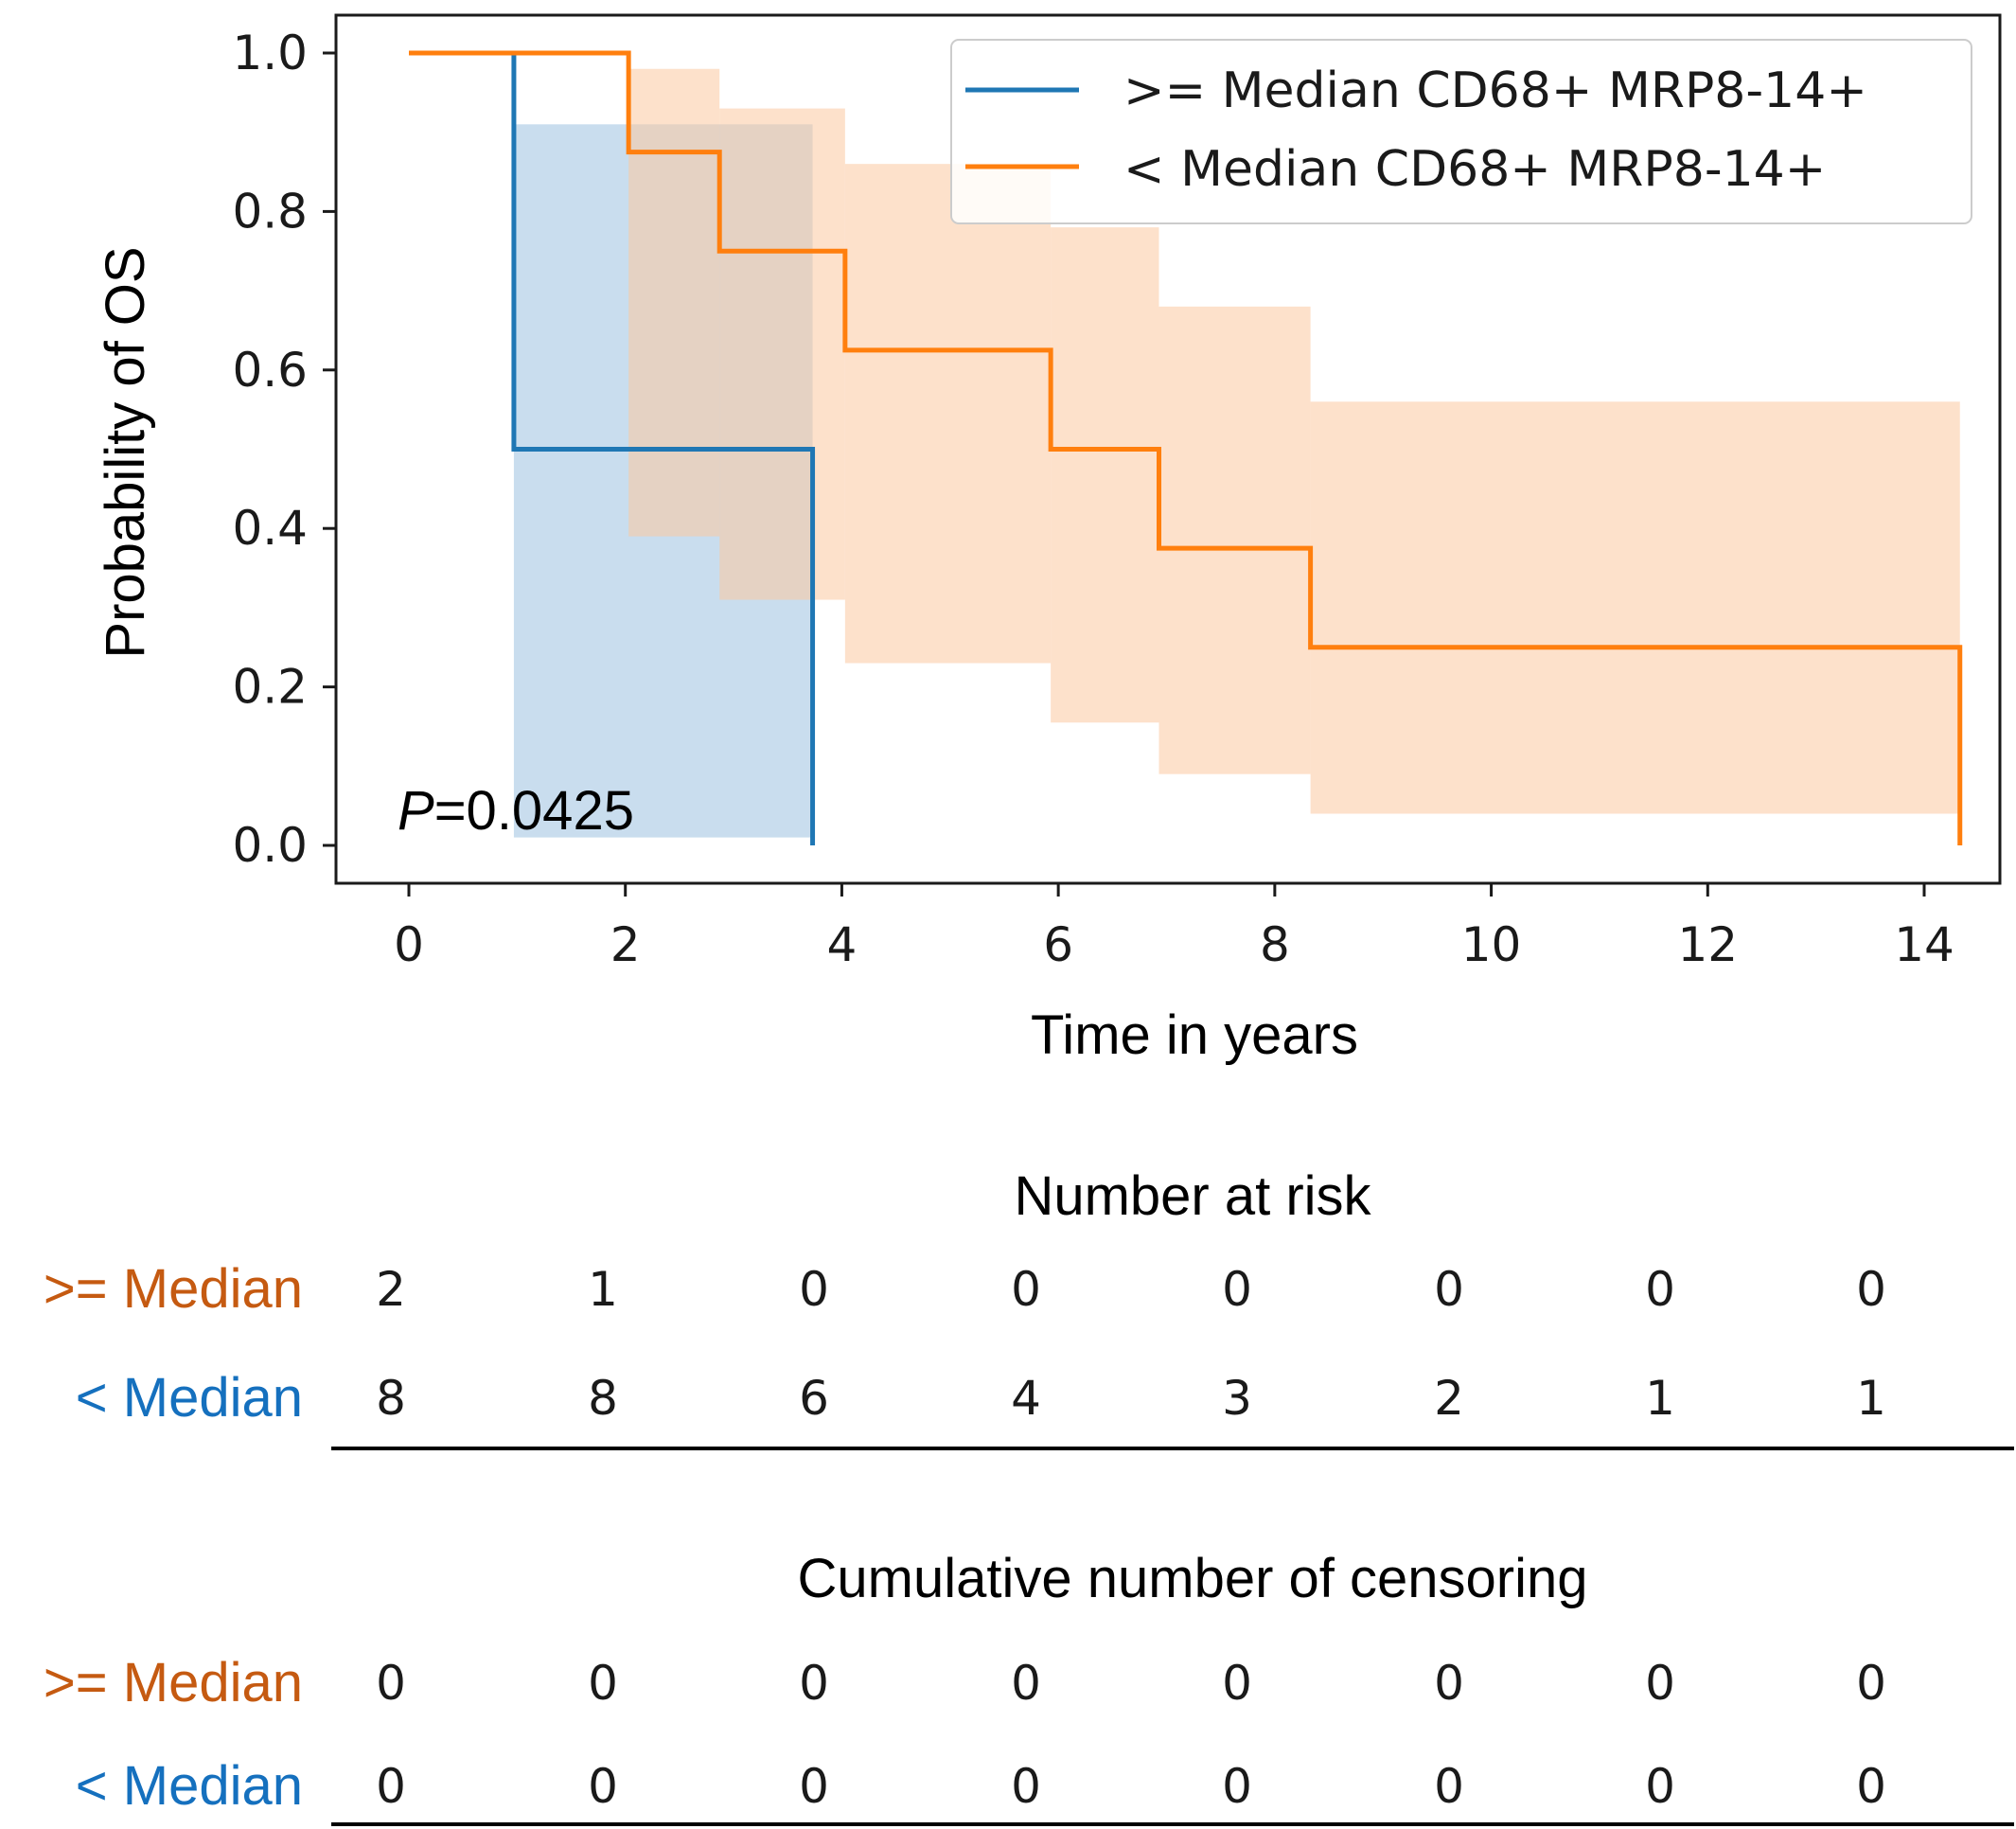  What do you see at coordinates (284, 450) in the screenshot?
I see `y-axis: 0.0 0.2 0.4 0.6 0.8 1.0` at bounding box center [284, 450].